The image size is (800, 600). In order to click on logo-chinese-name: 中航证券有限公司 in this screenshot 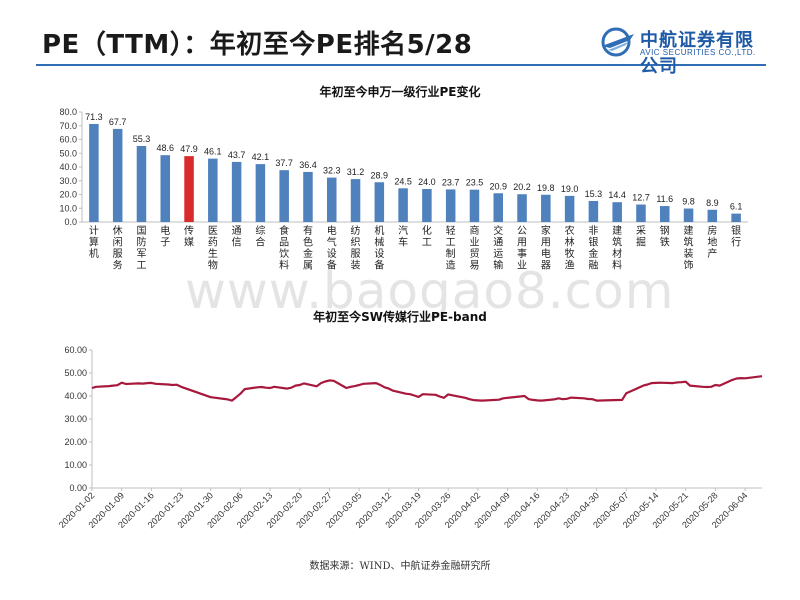, I will do `click(697, 53)`.